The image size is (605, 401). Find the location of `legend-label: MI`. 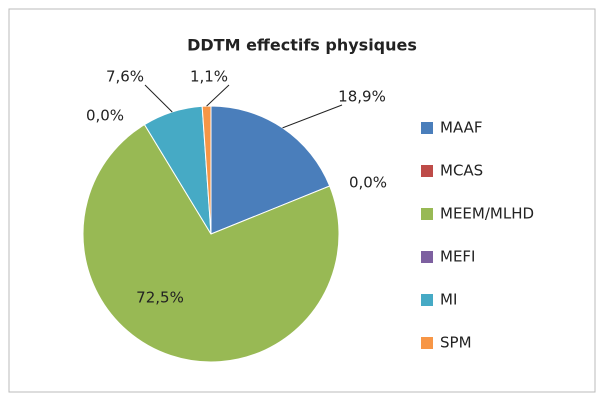

legend-label: MI is located at coordinates (448, 300).